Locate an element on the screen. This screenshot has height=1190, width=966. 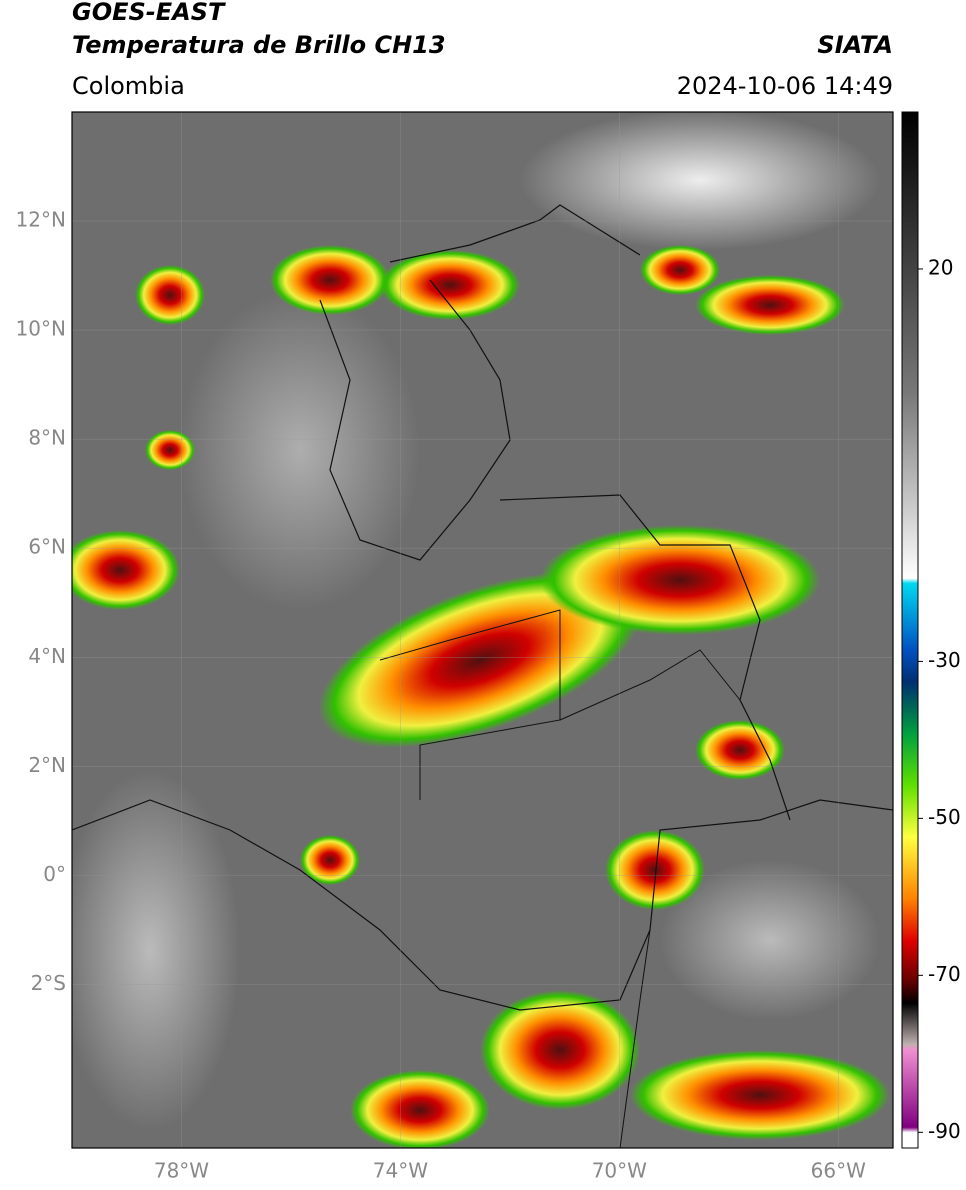
lat-tick-label: 10°N is located at coordinates (41, 329).